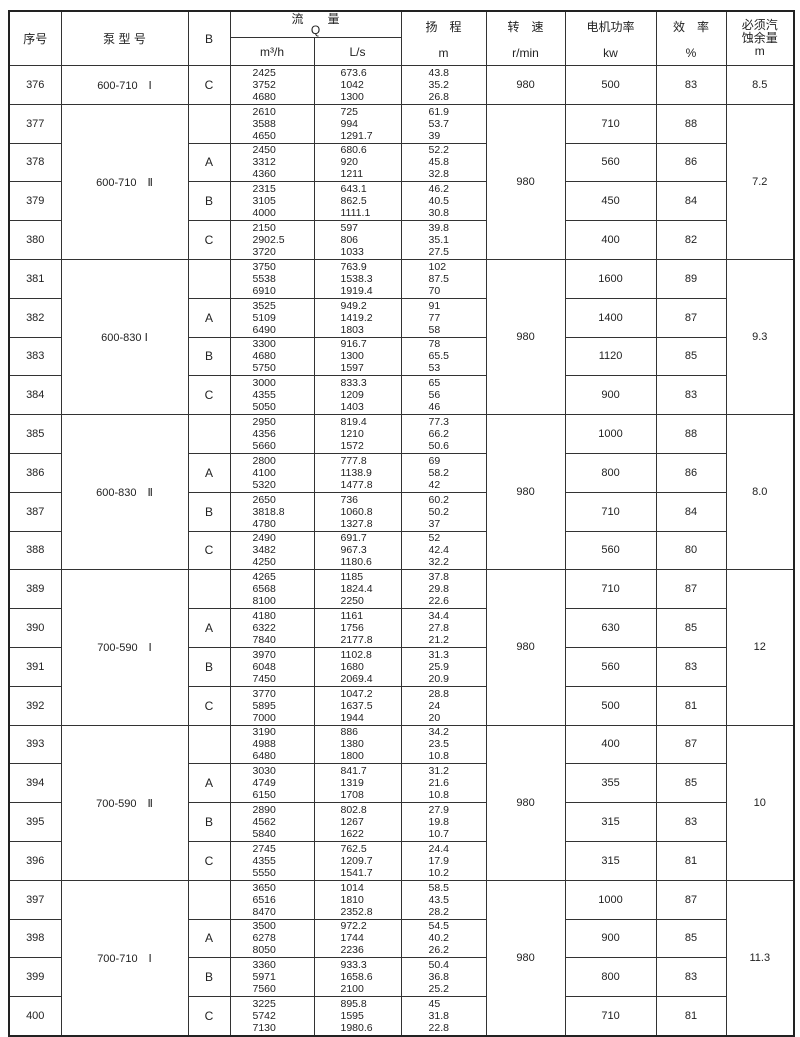 Image resolution: width=800 pixels, height=1037 pixels. Describe the element at coordinates (264, 84) in the screenshot. I see `flow-m3h-value: 3752` at that location.